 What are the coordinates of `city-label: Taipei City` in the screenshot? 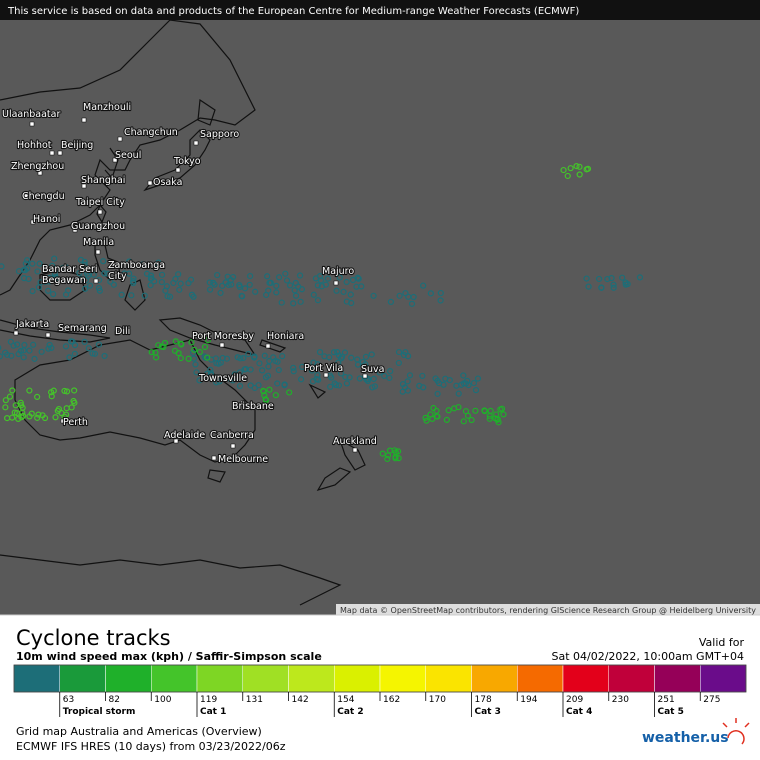 It's located at (100, 202).